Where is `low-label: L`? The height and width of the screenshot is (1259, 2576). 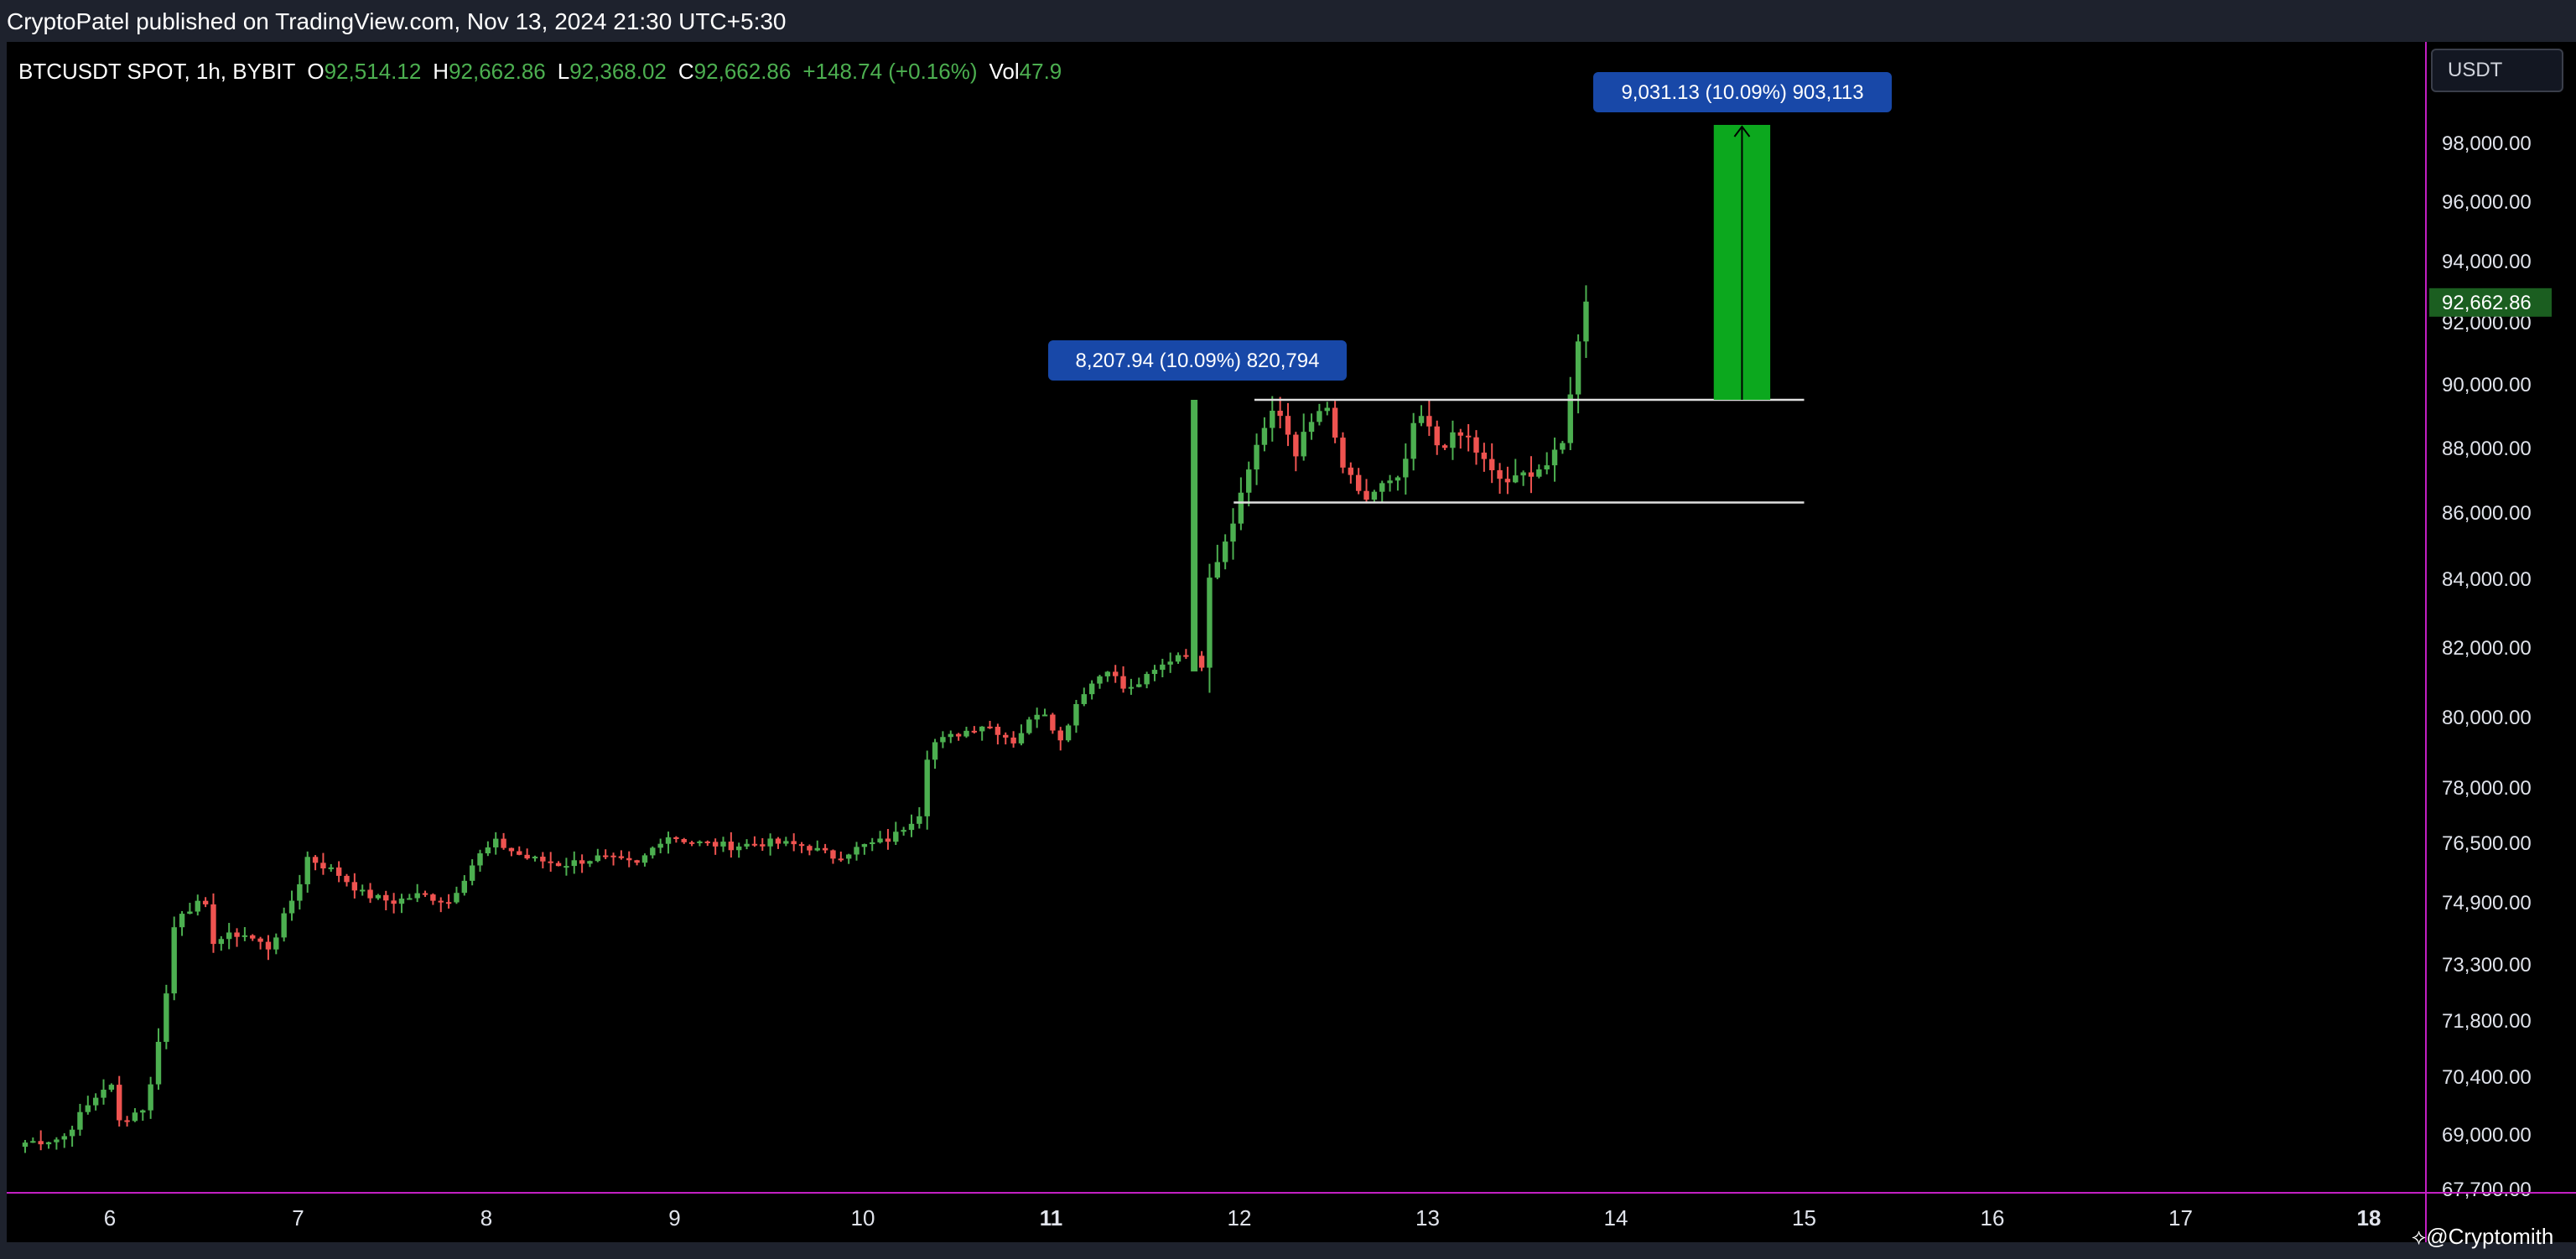
low-label: L is located at coordinates (563, 71).